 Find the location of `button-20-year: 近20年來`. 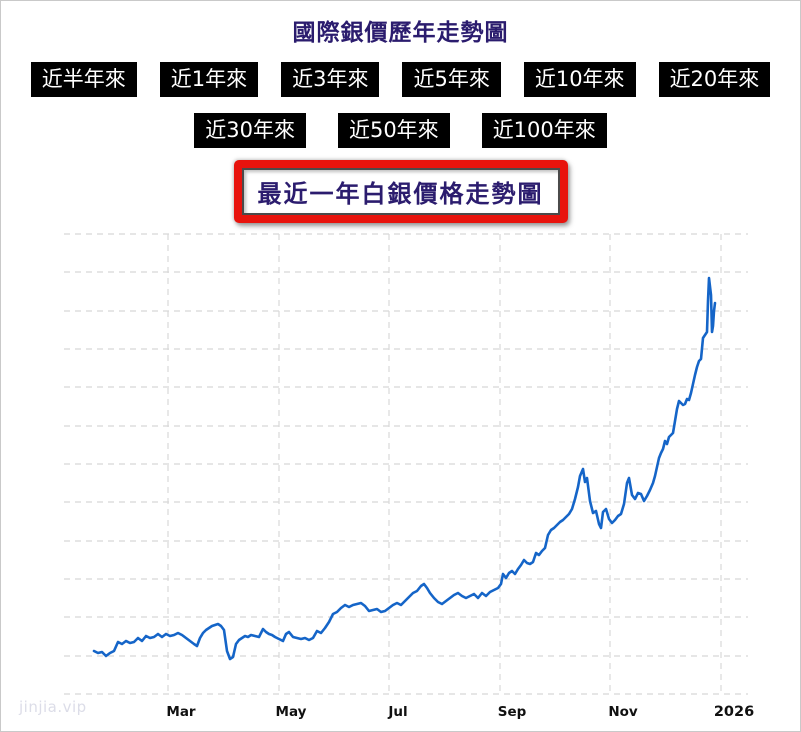

button-20-year: 近20年來 is located at coordinates (714, 80).